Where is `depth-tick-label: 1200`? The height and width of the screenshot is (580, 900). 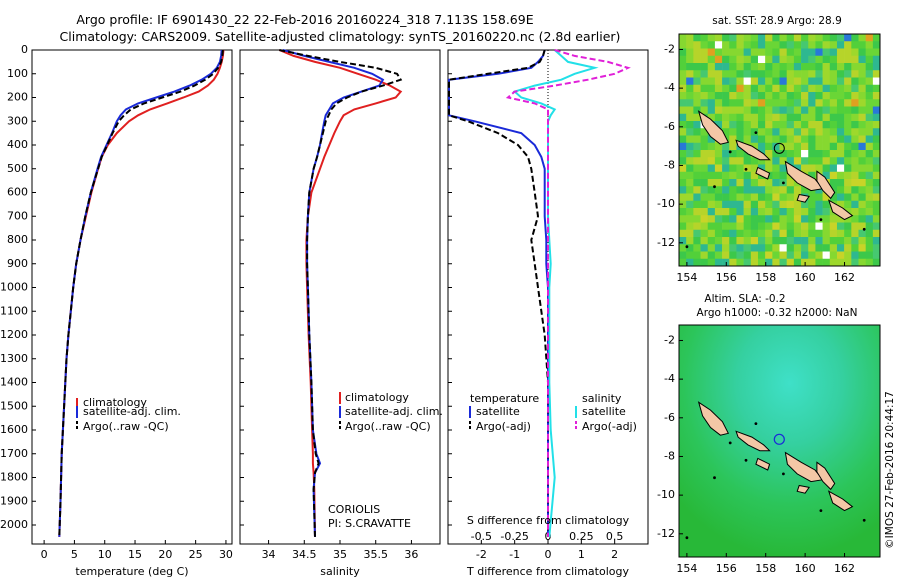 depth-tick-label: 1200 is located at coordinates (14, 334).